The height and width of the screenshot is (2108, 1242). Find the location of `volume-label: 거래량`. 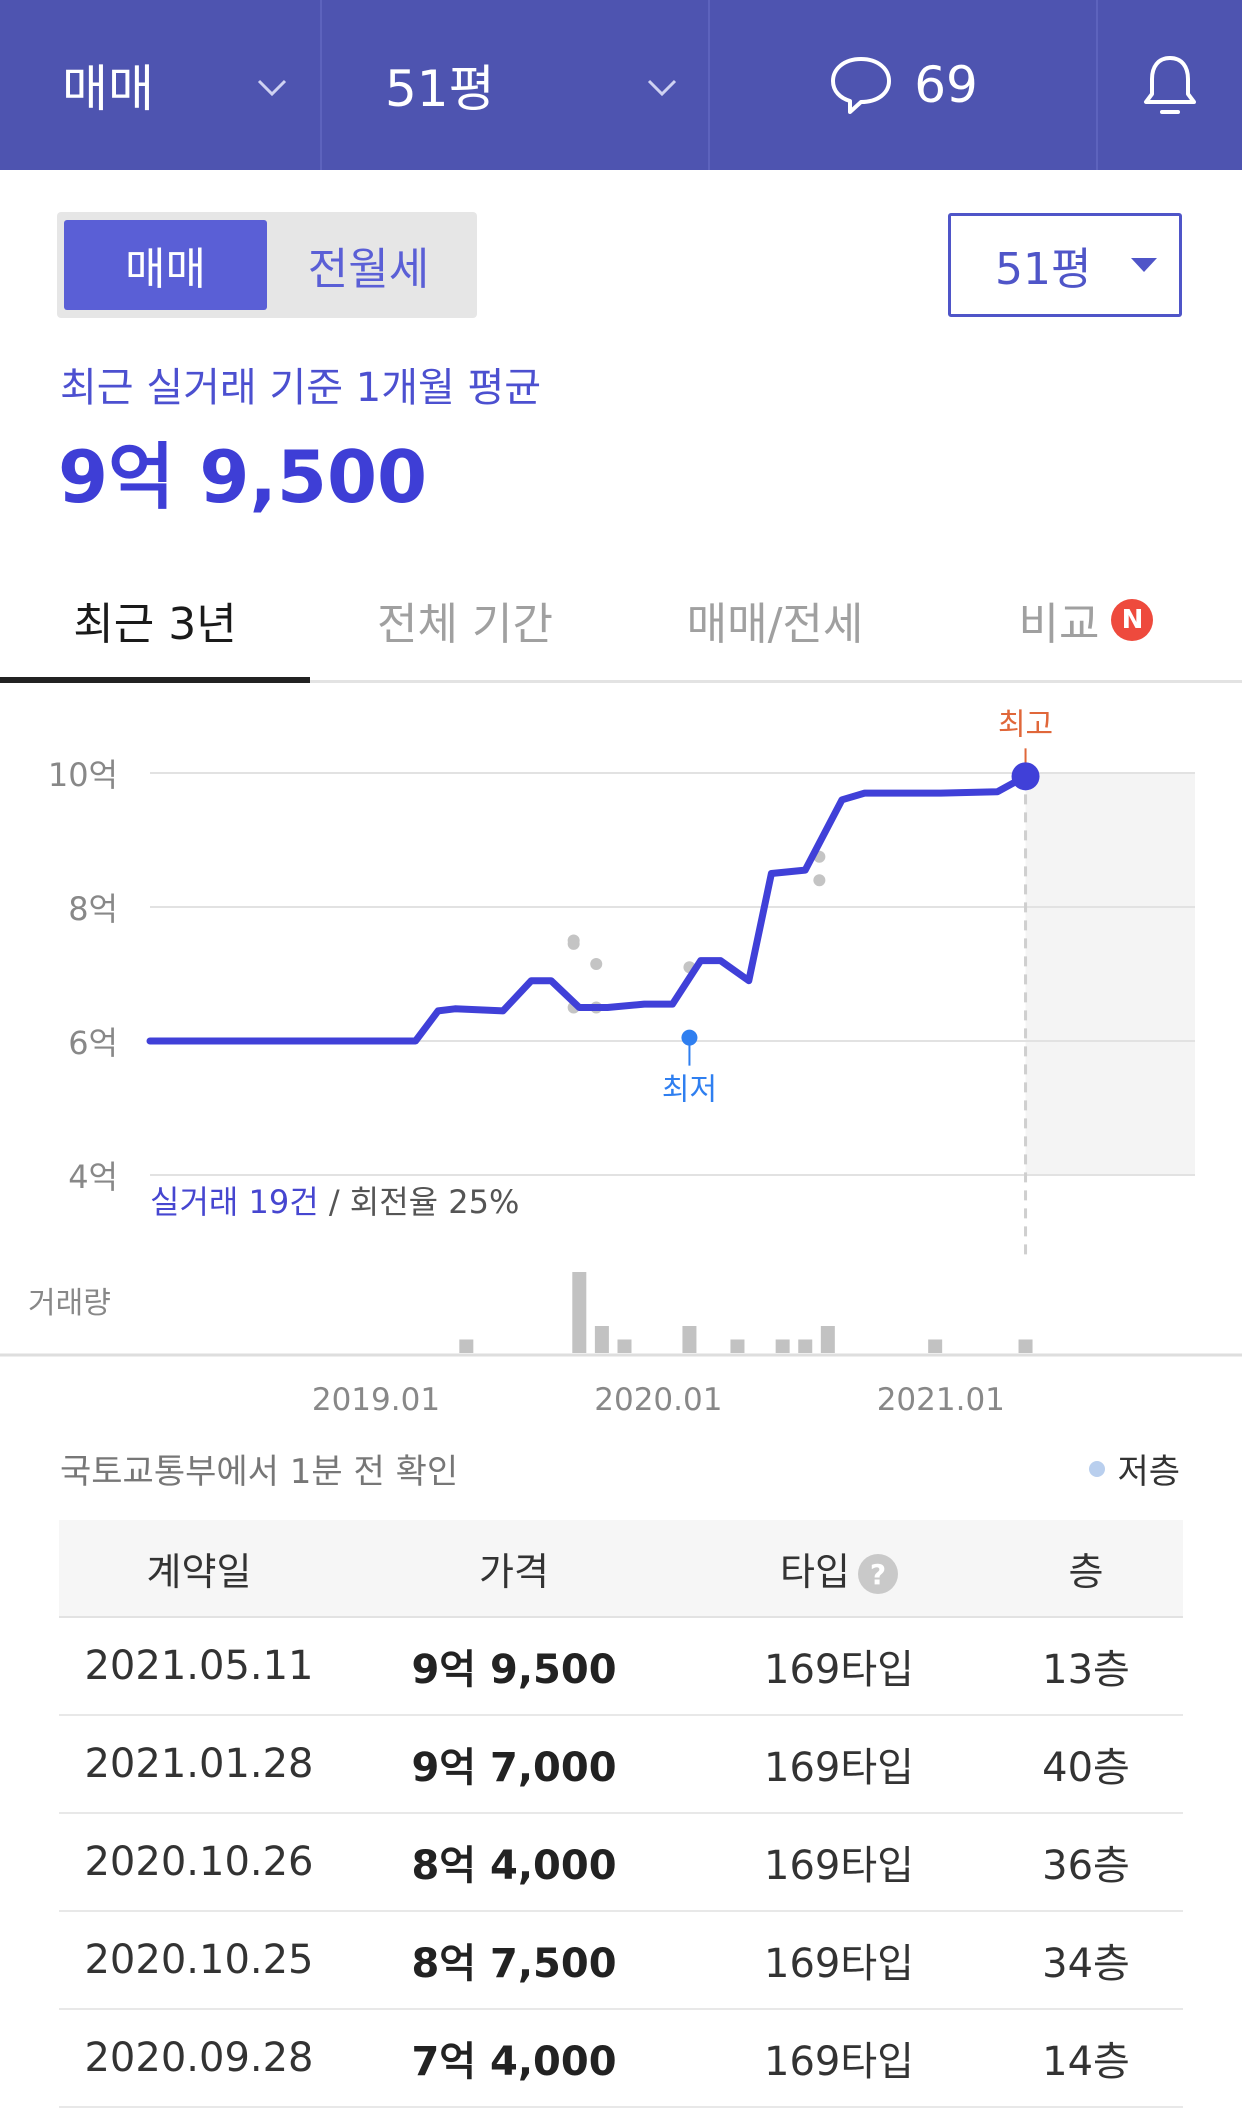

volume-label: 거래량 is located at coordinates (69, 1303).